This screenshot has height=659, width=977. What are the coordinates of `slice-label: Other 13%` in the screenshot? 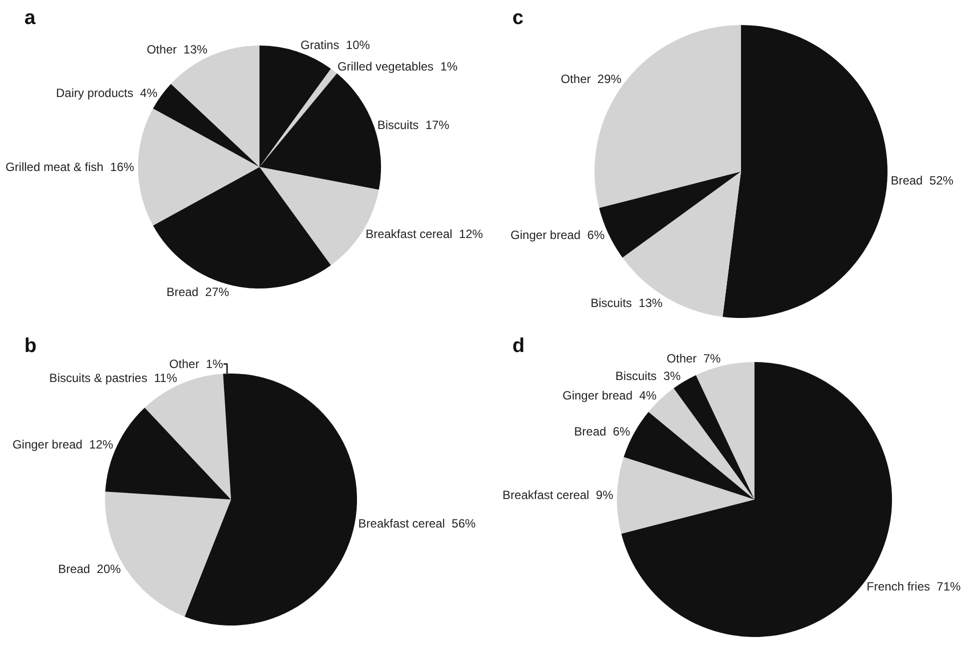 It's located at (177, 49).